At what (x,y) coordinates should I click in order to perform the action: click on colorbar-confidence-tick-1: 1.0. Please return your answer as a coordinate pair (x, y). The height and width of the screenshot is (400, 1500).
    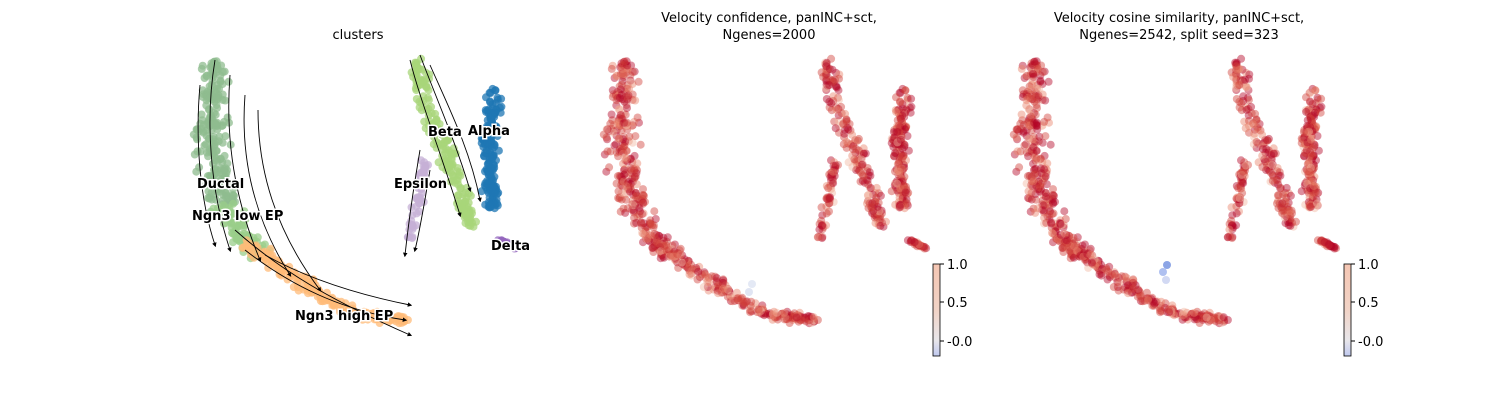
    Looking at the image, I should click on (957, 265).